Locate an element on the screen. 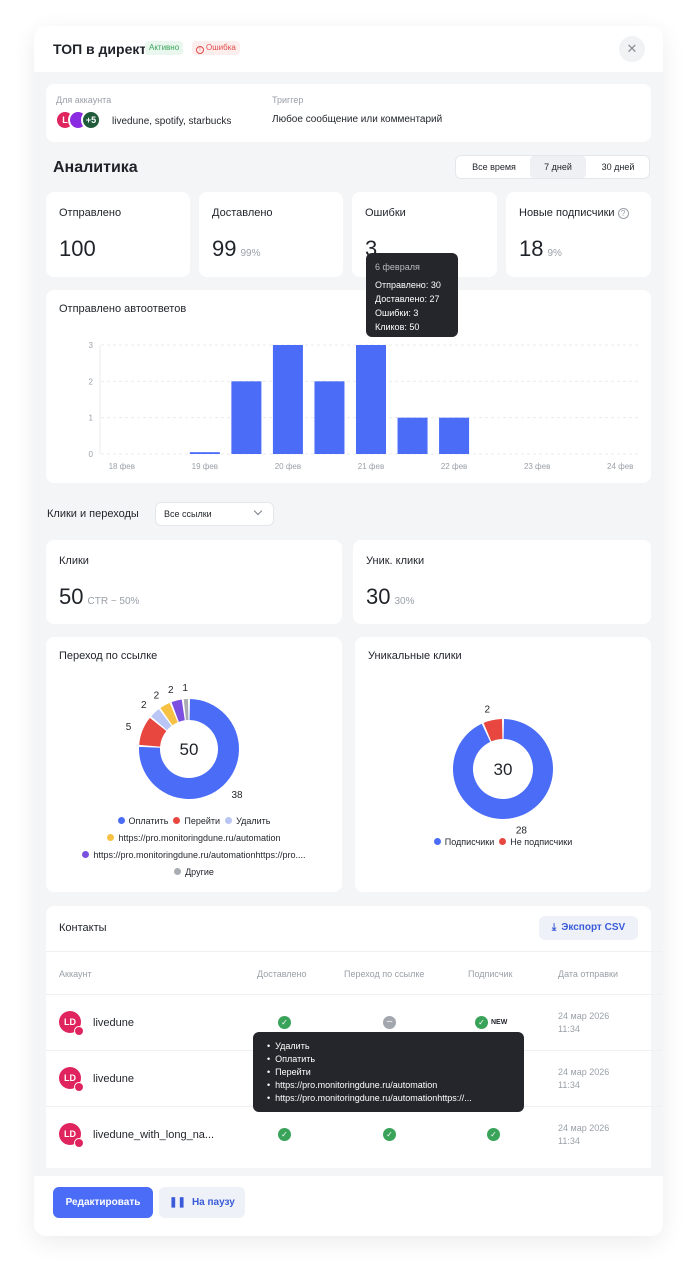 Image resolution: width=697 pixels, height=1280 pixels. column-header: Переход по ссылке is located at coordinates (384, 974).